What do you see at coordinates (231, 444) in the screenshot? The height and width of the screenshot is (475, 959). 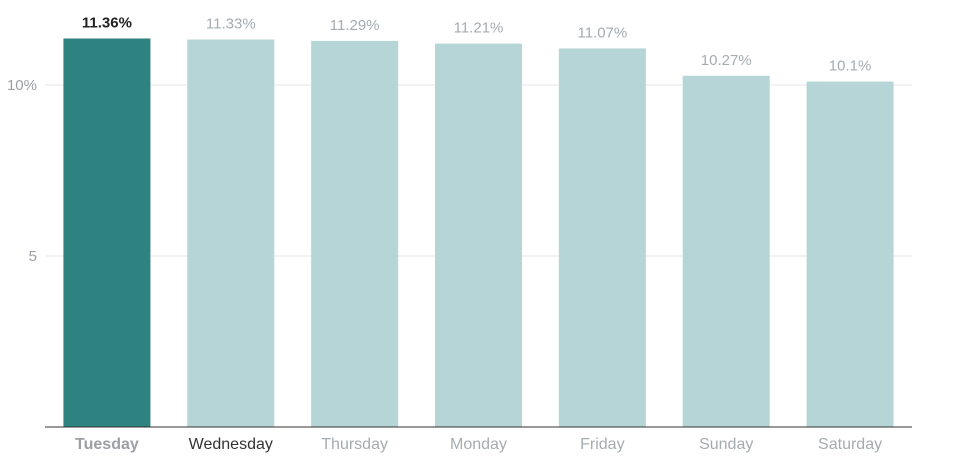 I see `category-label-wednesday: Wednesday` at bounding box center [231, 444].